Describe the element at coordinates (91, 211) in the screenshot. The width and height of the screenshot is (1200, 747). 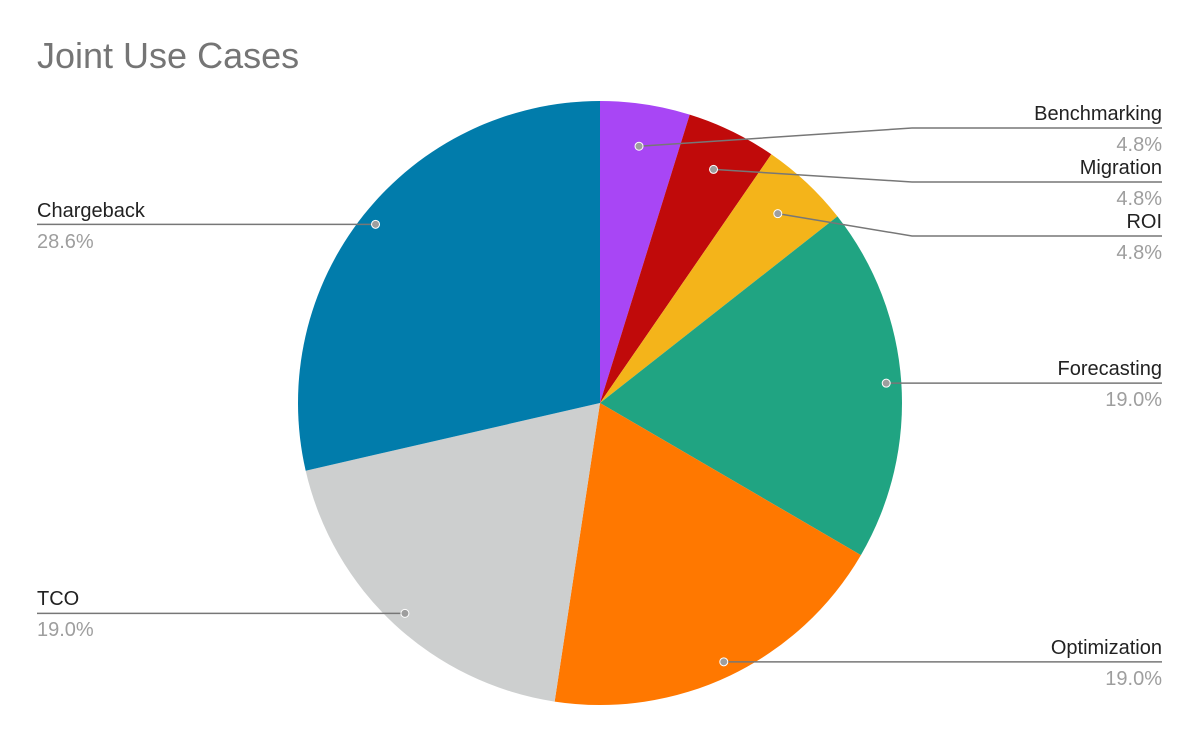
I see `slice-name-label: Chargeback` at that location.